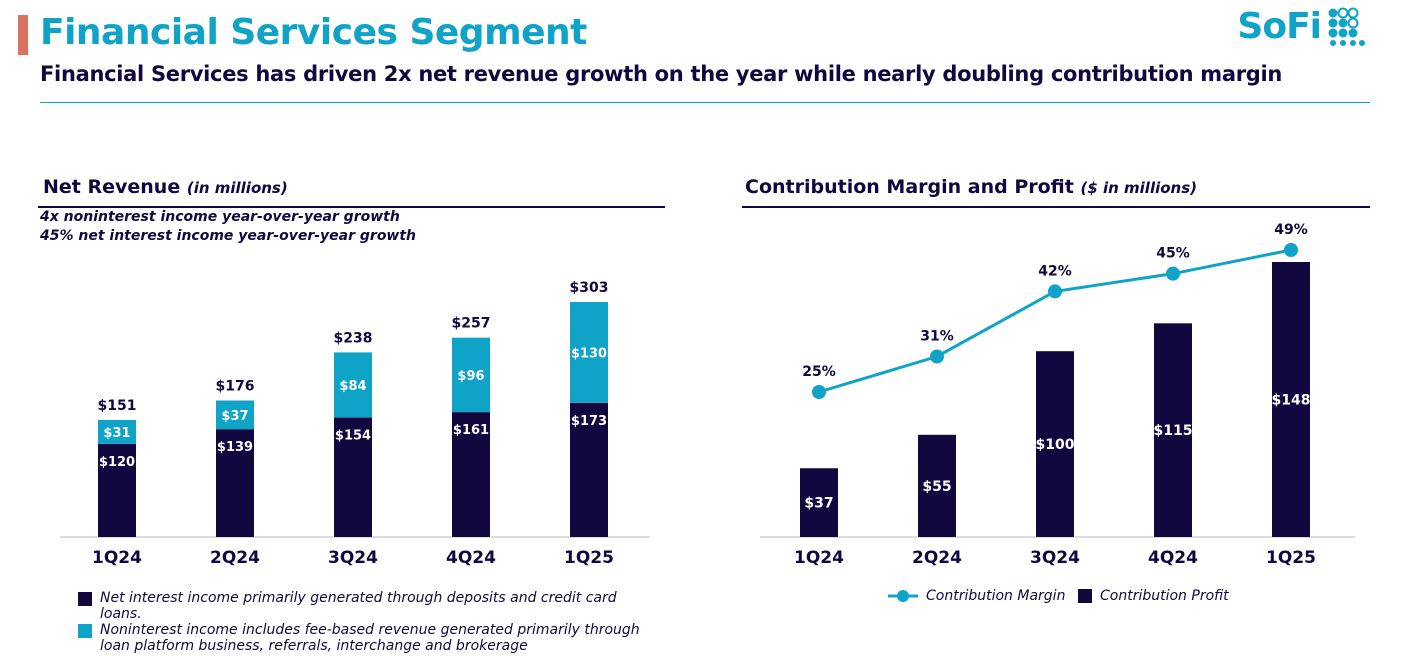 Image resolution: width=1407 pixels, height=664 pixels. What do you see at coordinates (937, 356) in the screenshot?
I see `margin-point-2Q24` at bounding box center [937, 356].